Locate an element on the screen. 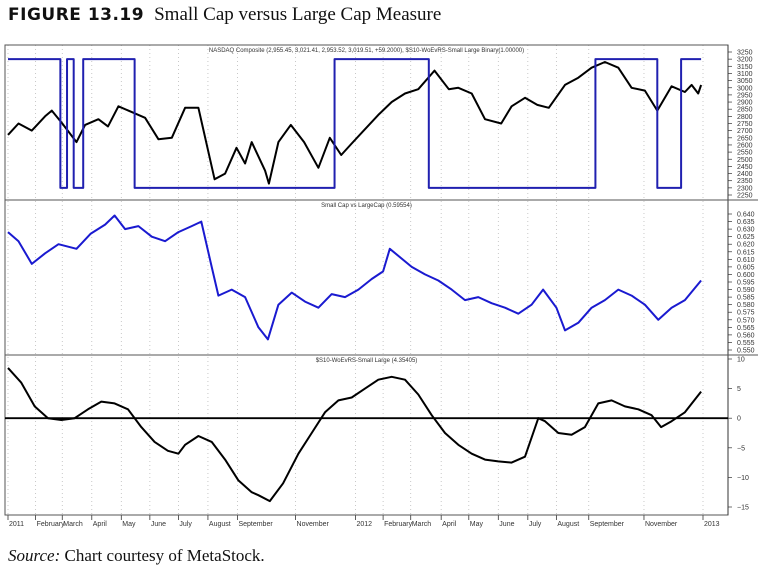 This screenshot has width=768, height=576. y-tick-label: 0.600 is located at coordinates (746, 275).